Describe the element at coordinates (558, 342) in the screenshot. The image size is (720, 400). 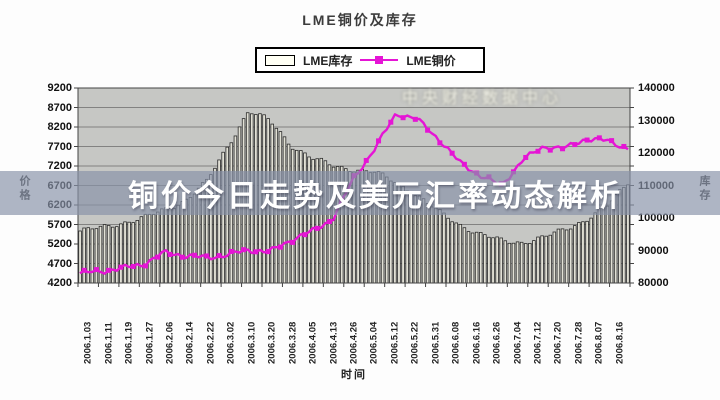
I see `x-tick-label: 2006.7.20` at that location.